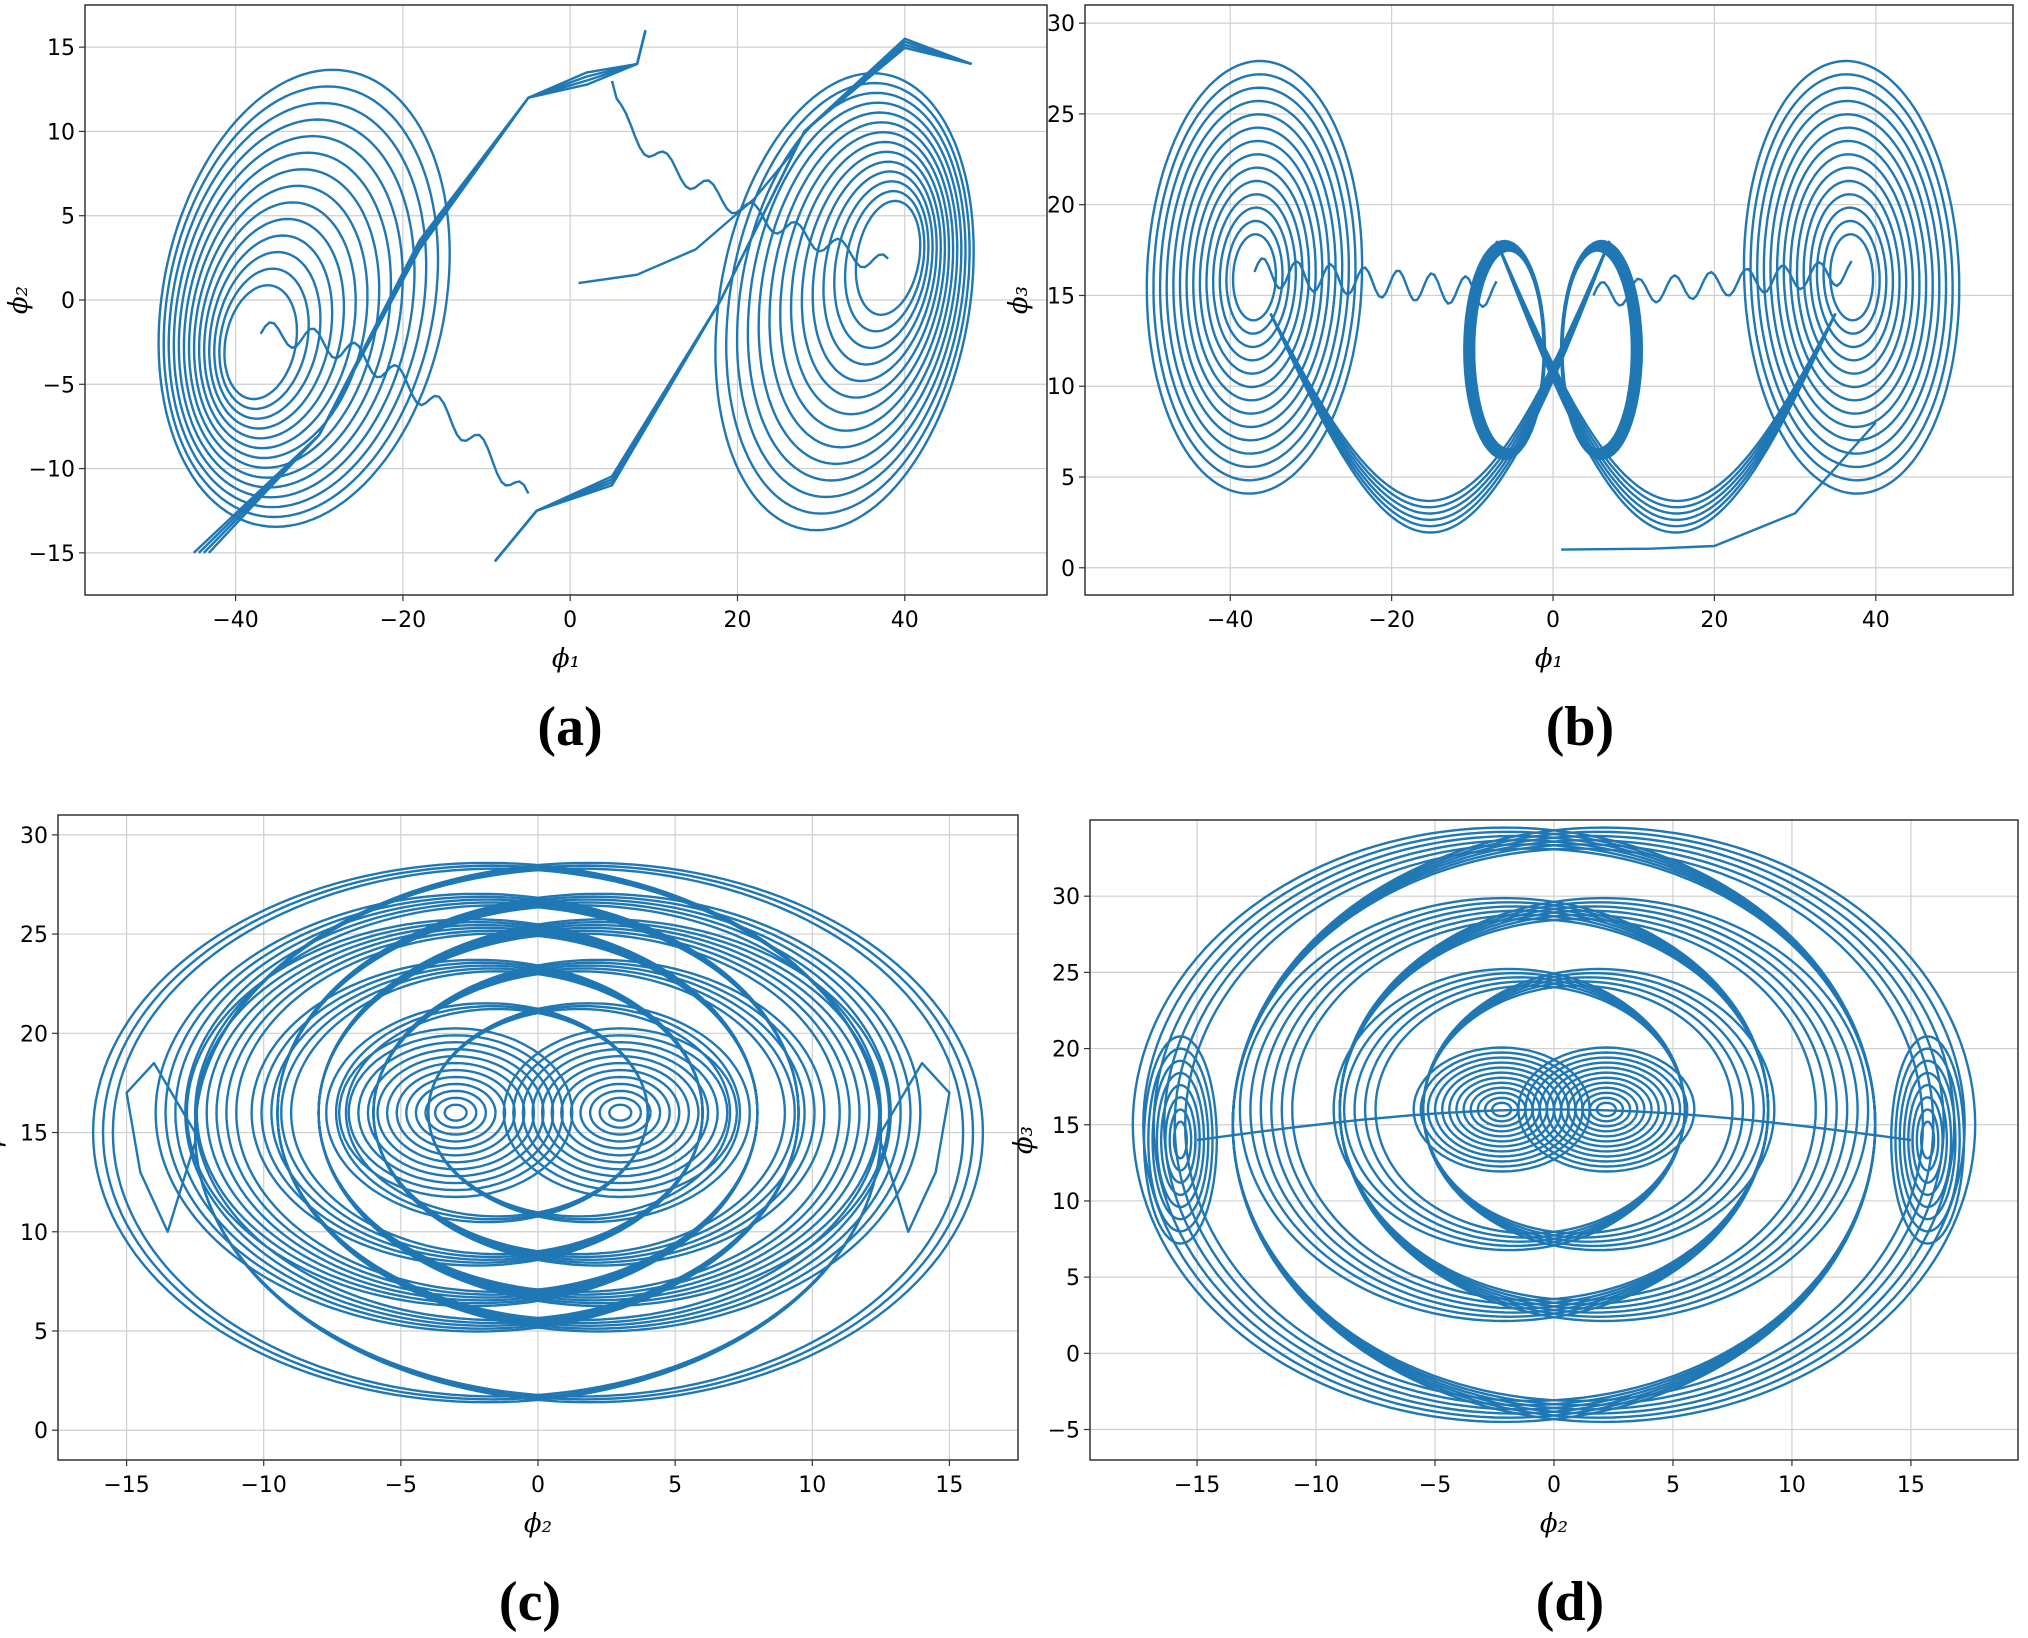 The width and height of the screenshot is (2028, 1638). I want to click on x-tick-label: 40, so click(1876, 620).